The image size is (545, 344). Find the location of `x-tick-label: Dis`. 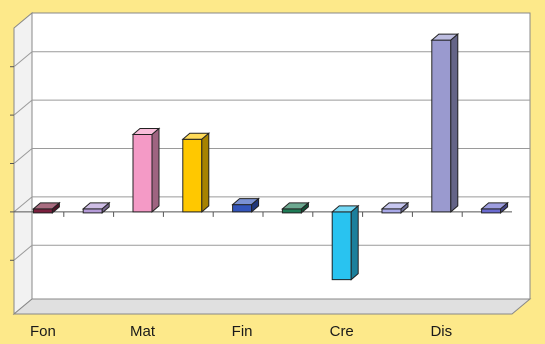

x-tick-label: Dis is located at coordinates (441, 331).